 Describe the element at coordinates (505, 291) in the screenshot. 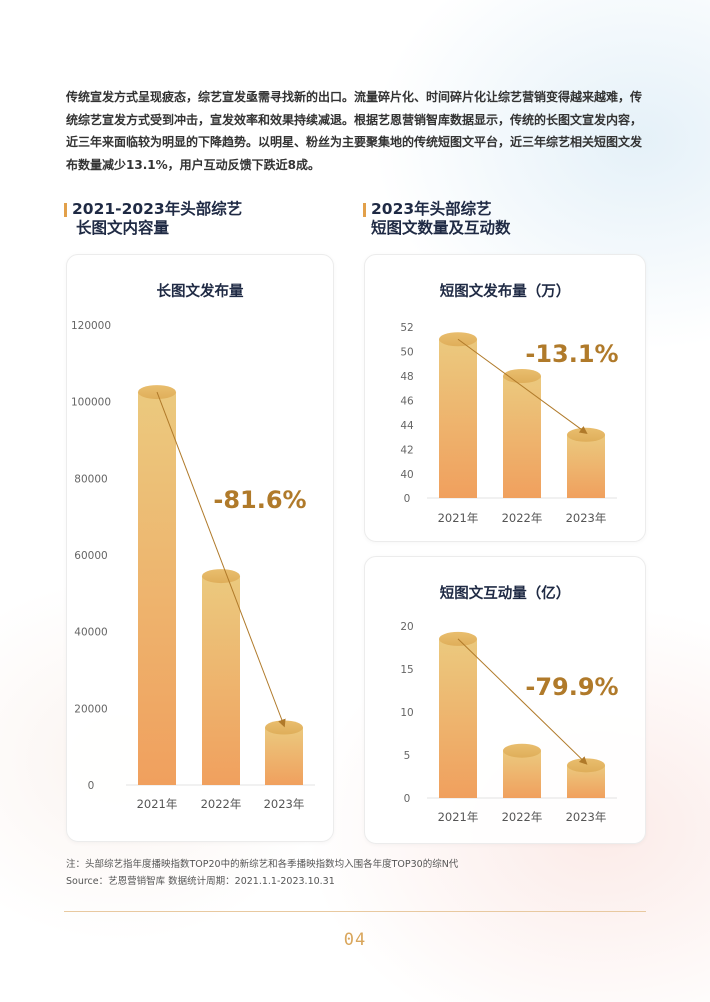

I see `chart-title: 短图文发布量（万）` at that location.